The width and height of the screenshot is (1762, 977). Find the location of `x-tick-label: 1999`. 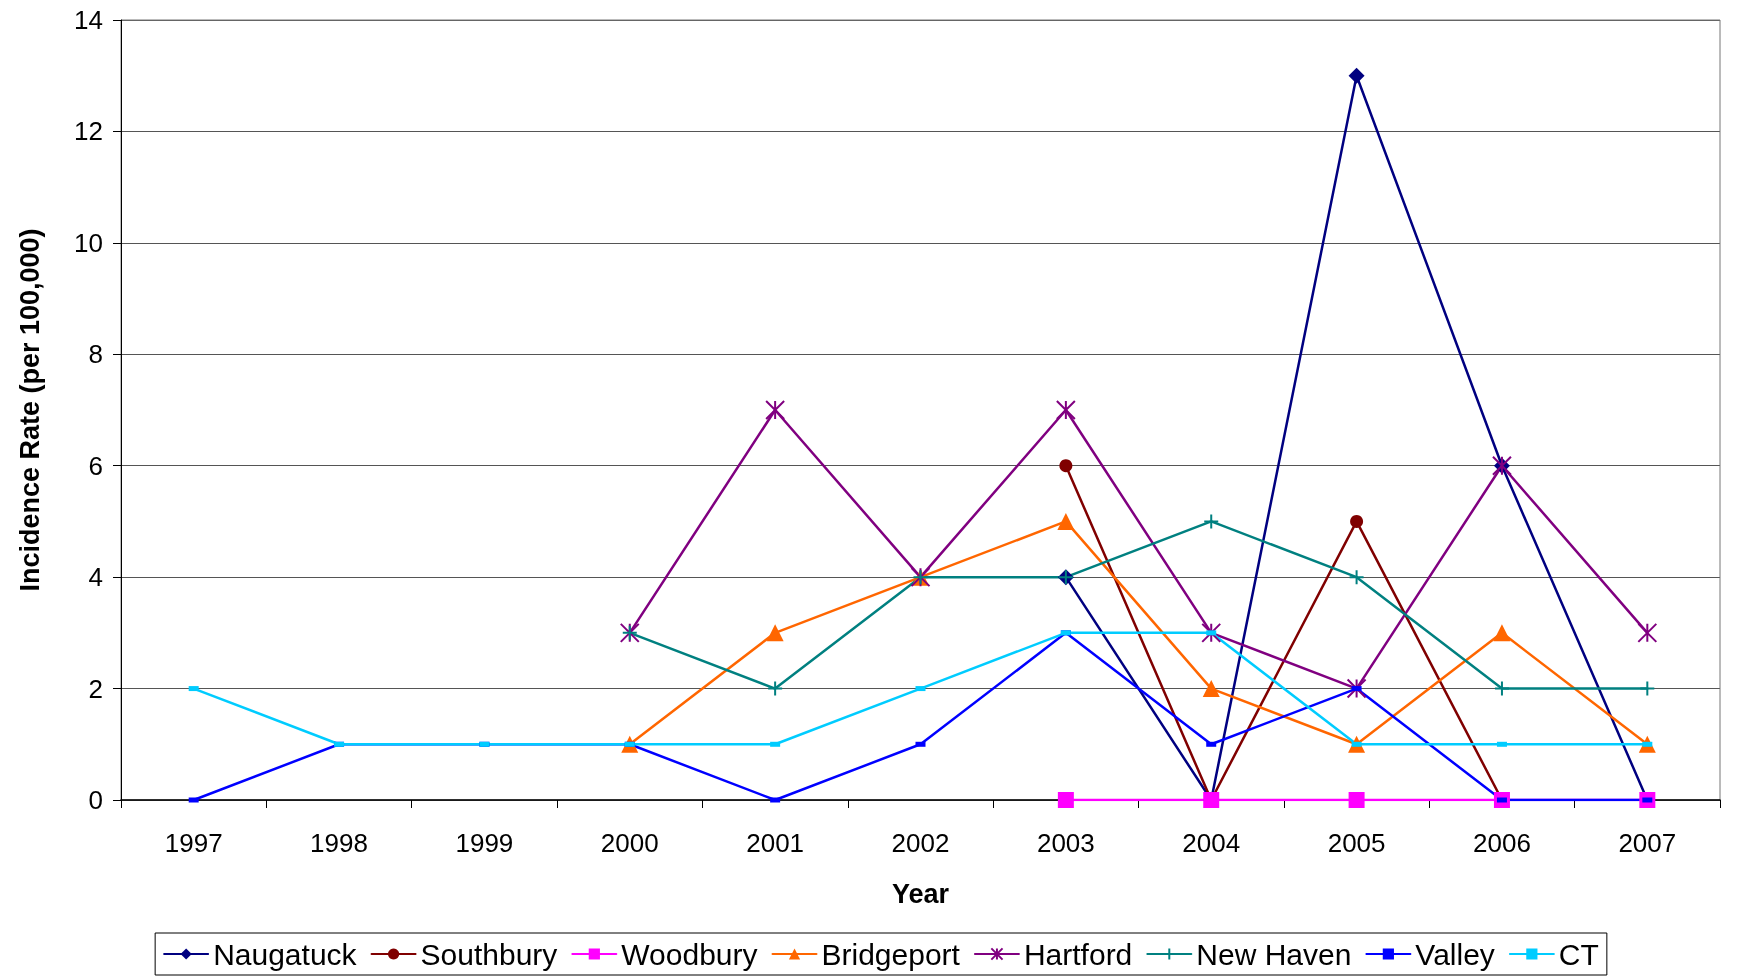

x-tick-label: 1999 is located at coordinates (484, 843).